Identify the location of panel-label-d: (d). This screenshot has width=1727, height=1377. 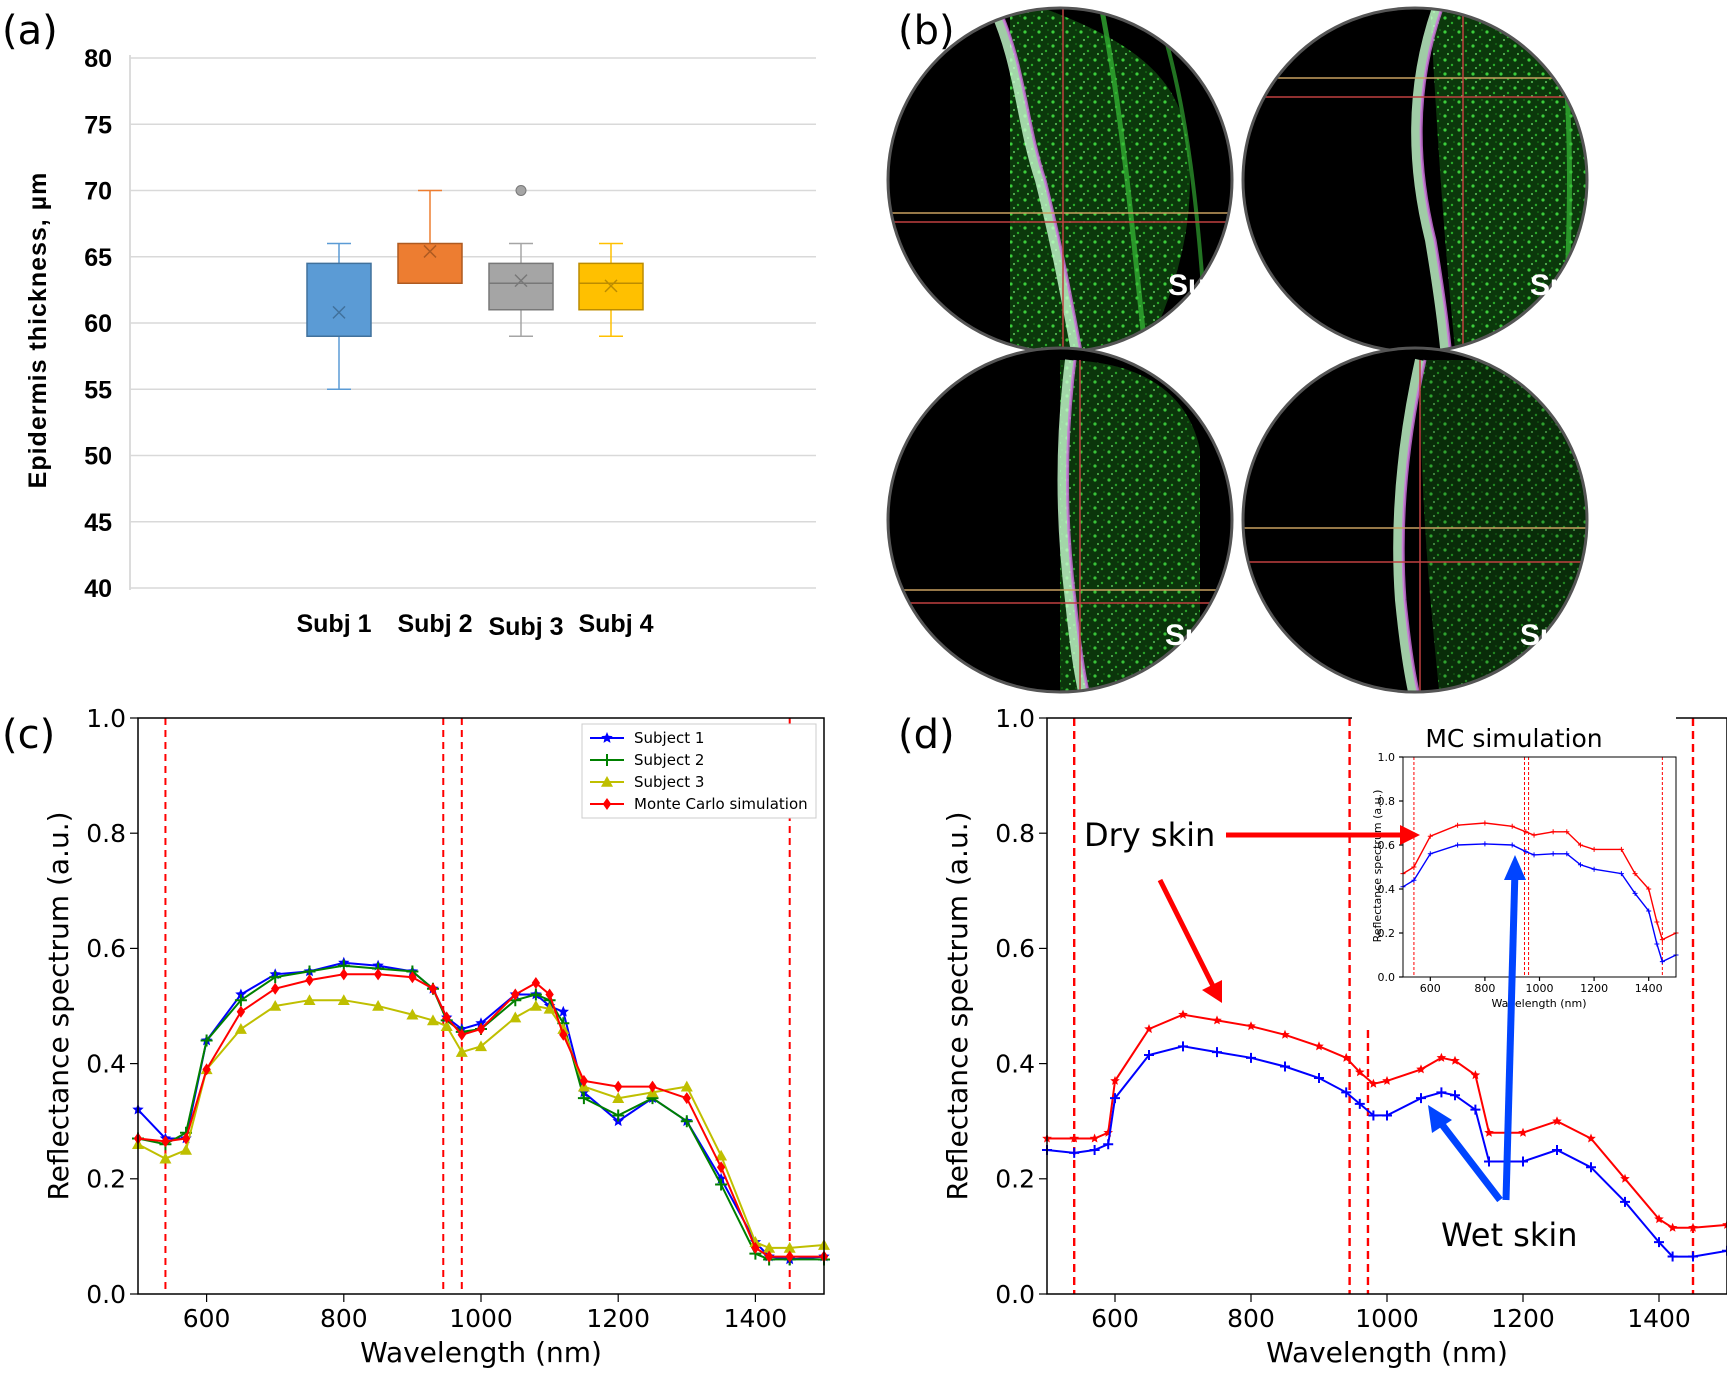
(926, 735).